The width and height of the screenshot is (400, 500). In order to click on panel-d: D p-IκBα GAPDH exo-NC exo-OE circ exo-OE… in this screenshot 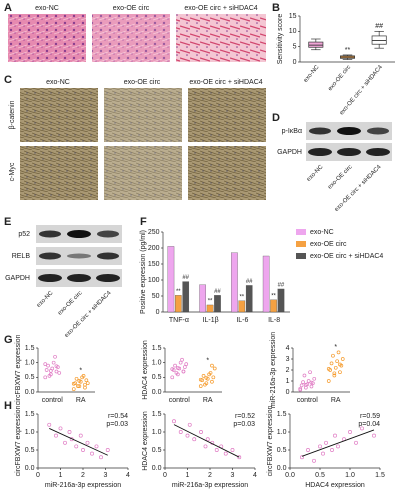, I will do `click(332, 162)`.